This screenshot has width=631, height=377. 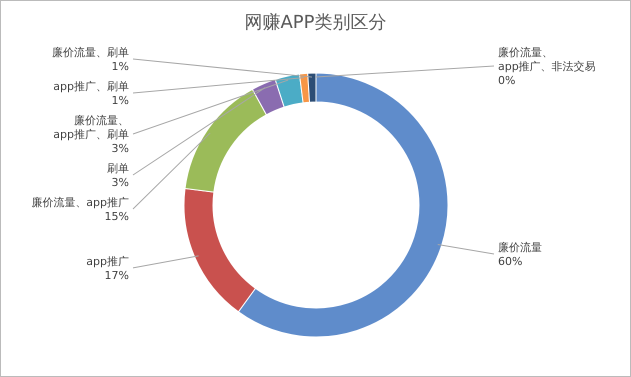 What do you see at coordinates (90, 52) in the screenshot?
I see `slice-label: 廉价流量、刷单` at bounding box center [90, 52].